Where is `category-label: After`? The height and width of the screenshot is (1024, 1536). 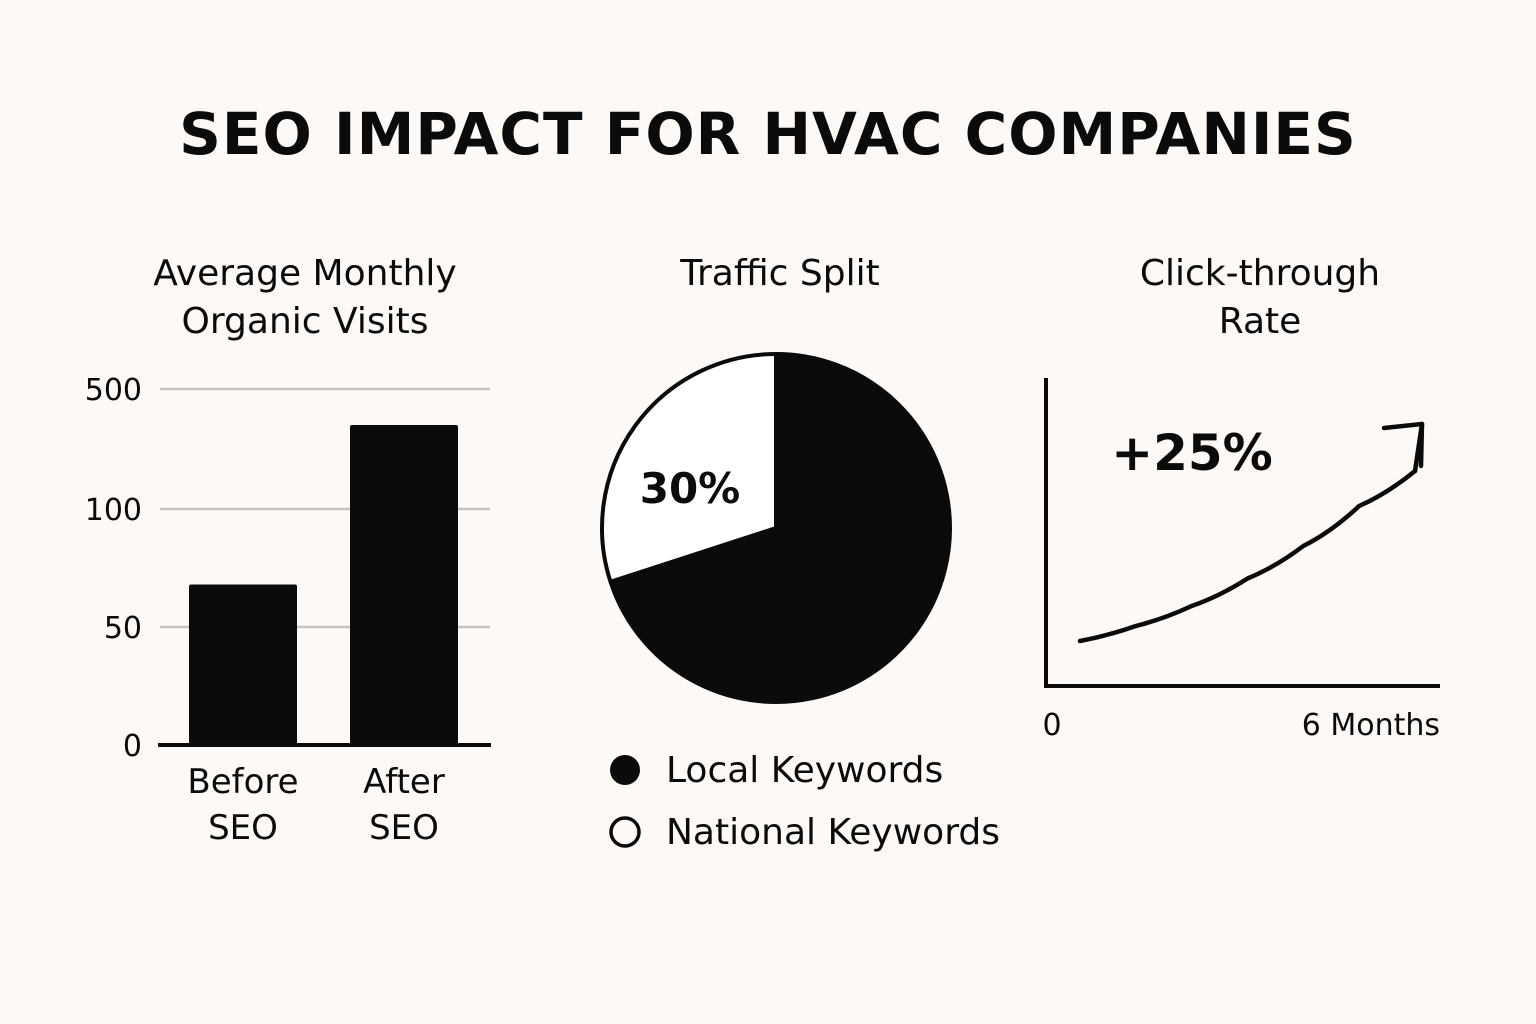 category-label: After is located at coordinates (404, 782).